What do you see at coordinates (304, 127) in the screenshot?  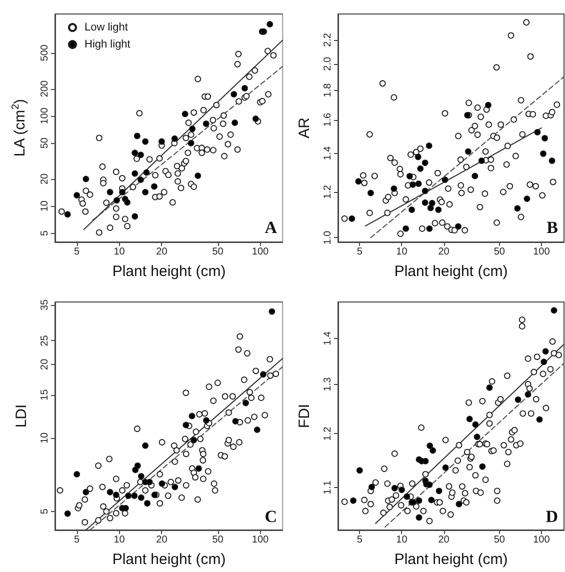 I see `y-axis-title: AR` at bounding box center [304, 127].